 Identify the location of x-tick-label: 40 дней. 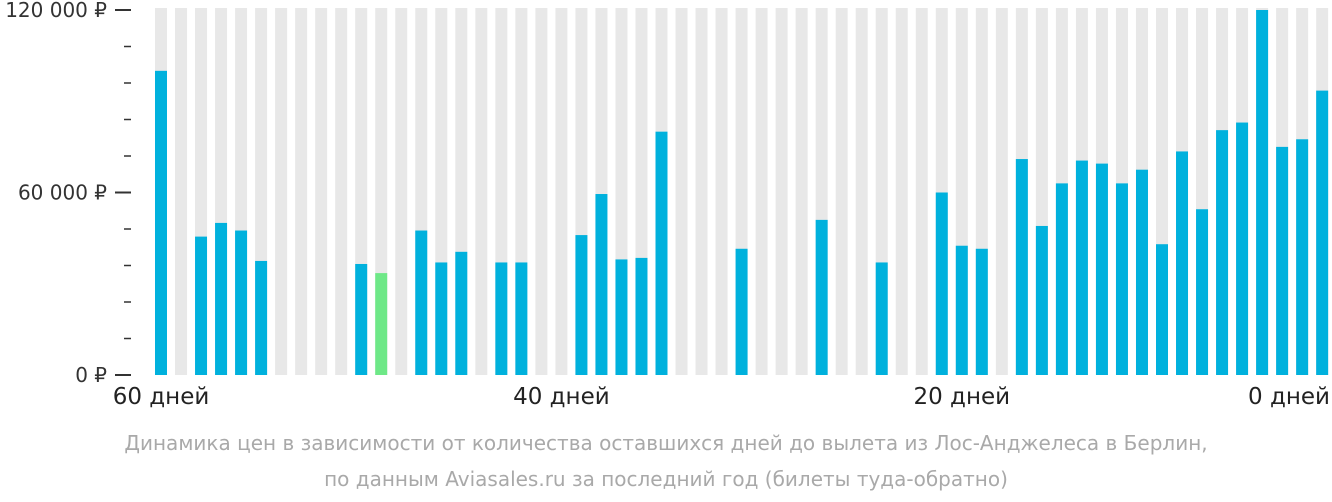
(561, 397).